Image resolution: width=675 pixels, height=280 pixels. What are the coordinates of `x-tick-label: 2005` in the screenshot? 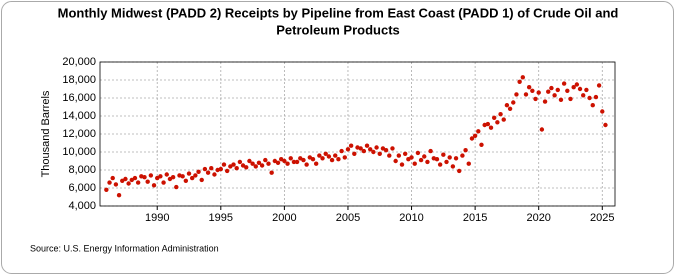 It's located at (348, 218).